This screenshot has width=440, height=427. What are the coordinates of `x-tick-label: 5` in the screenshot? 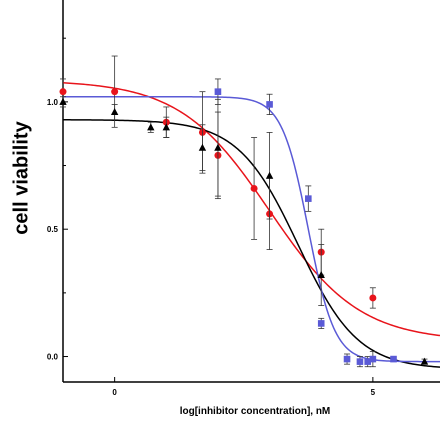 It's located at (373, 392).